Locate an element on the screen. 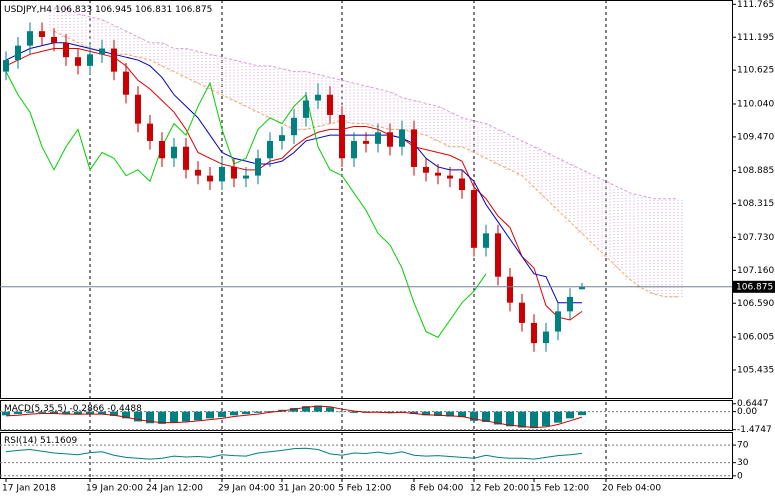 The image size is (775, 497). header-part: -0.2866 is located at coordinates (87, 409).